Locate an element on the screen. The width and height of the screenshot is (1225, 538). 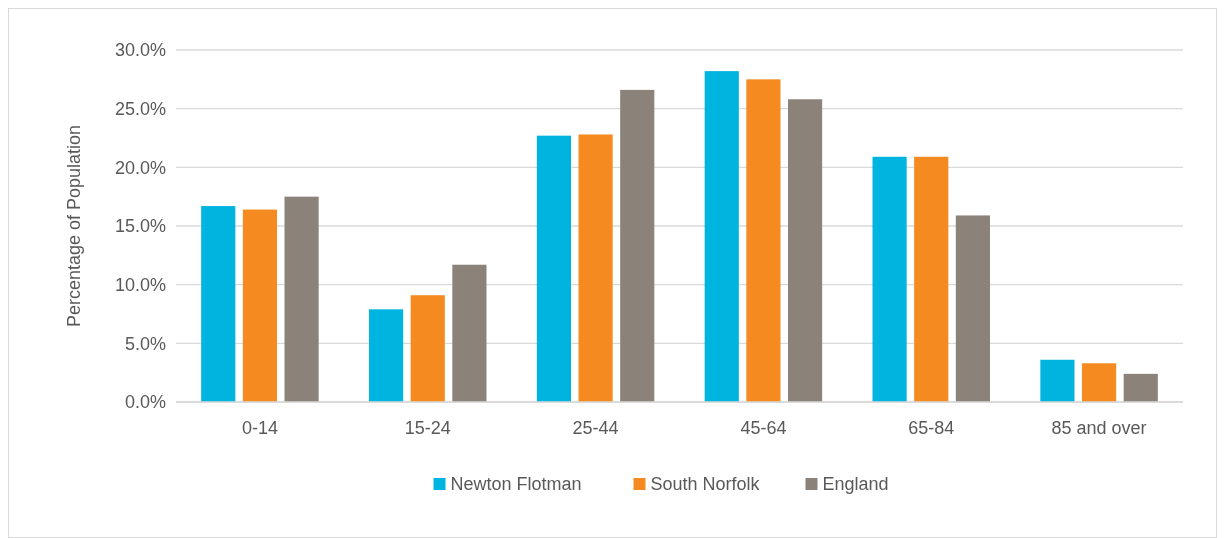
y-tick-label: 5.0% is located at coordinates (145, 343).